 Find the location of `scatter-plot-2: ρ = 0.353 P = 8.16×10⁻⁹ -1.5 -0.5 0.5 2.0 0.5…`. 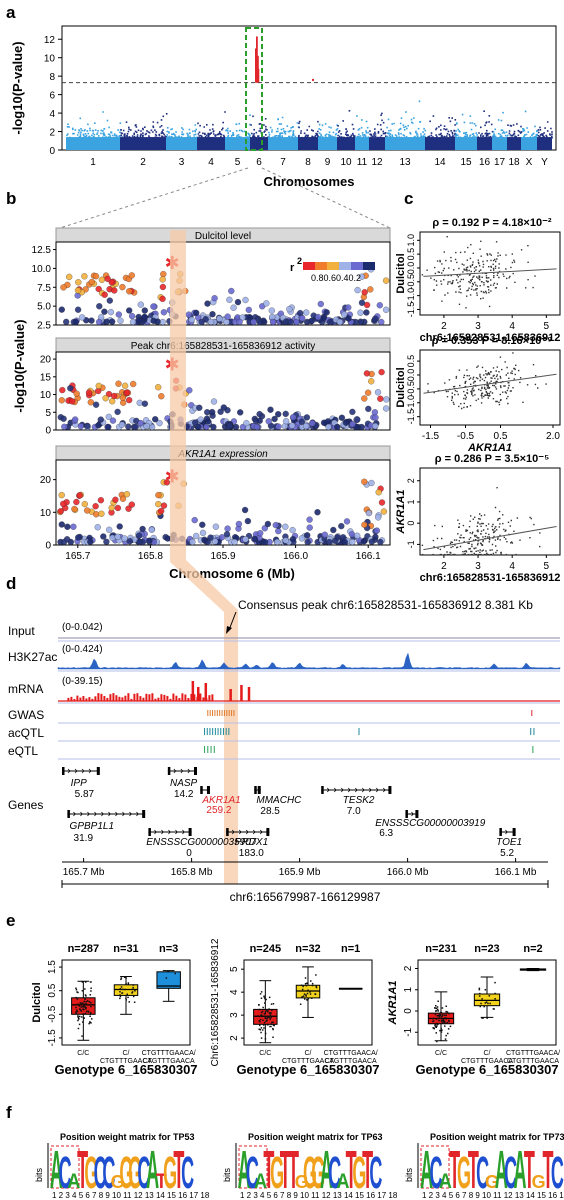

scatter-plot-2: ρ = 0.353 P = 8.16×10⁻⁹ -1.5 -0.5 0.5 2.0 0.5… is located at coordinates (478, 394).